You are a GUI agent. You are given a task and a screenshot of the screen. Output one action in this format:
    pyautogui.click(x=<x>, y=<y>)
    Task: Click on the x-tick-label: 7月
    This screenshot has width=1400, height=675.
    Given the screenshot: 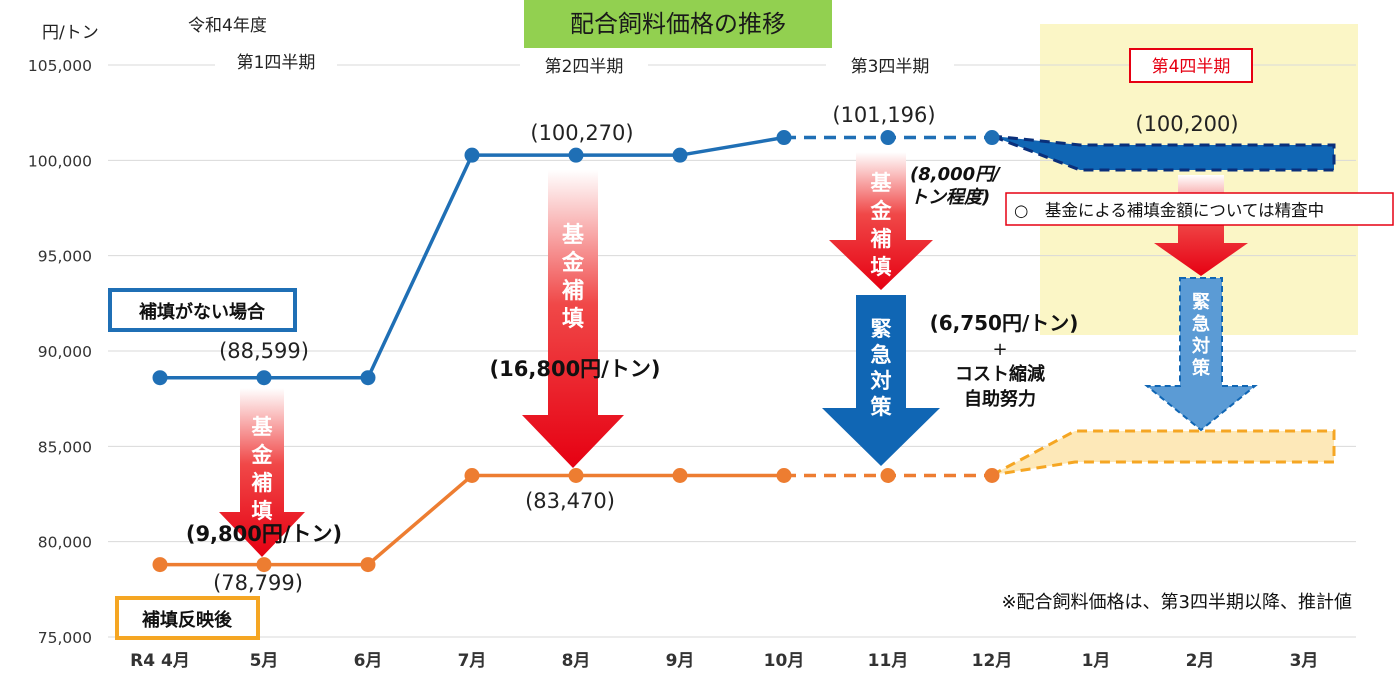 What is the action you would take?
    pyautogui.click(x=472, y=661)
    